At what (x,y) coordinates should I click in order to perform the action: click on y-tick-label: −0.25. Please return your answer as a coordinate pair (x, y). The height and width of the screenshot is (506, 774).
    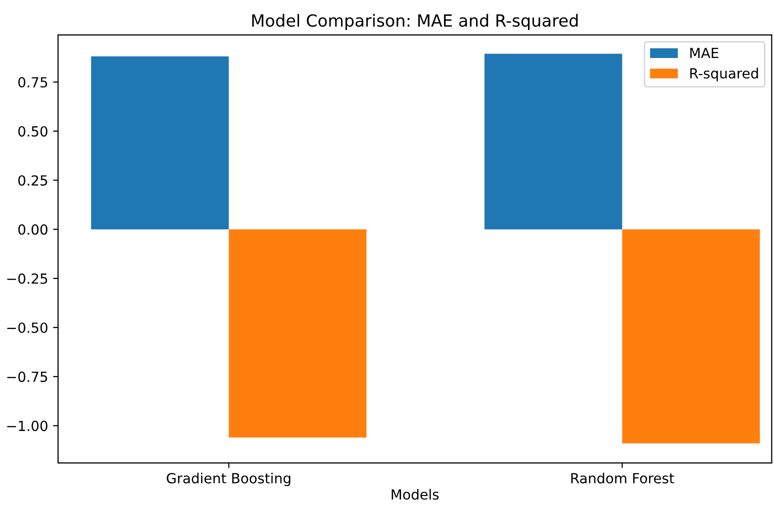
    Looking at the image, I should click on (27, 278).